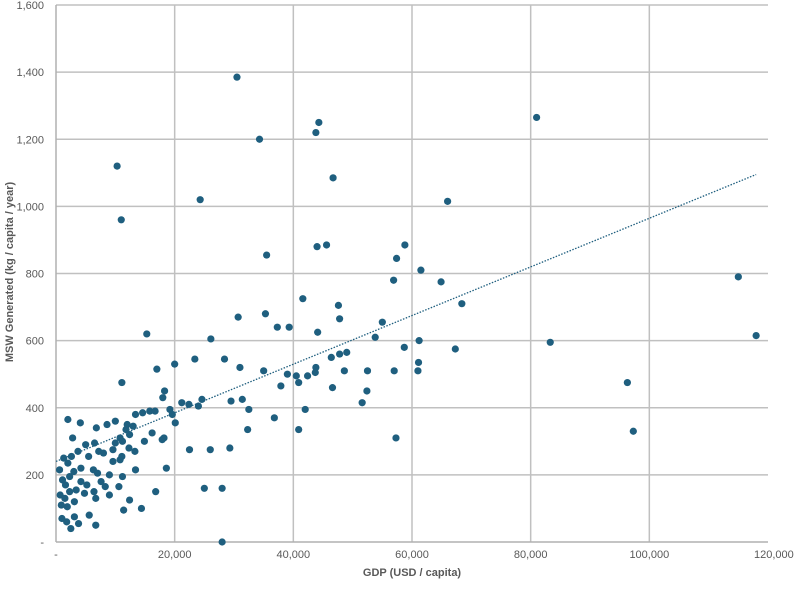 The image size is (800, 596). I want to click on x-tick-label: 100,000, so click(649, 555).